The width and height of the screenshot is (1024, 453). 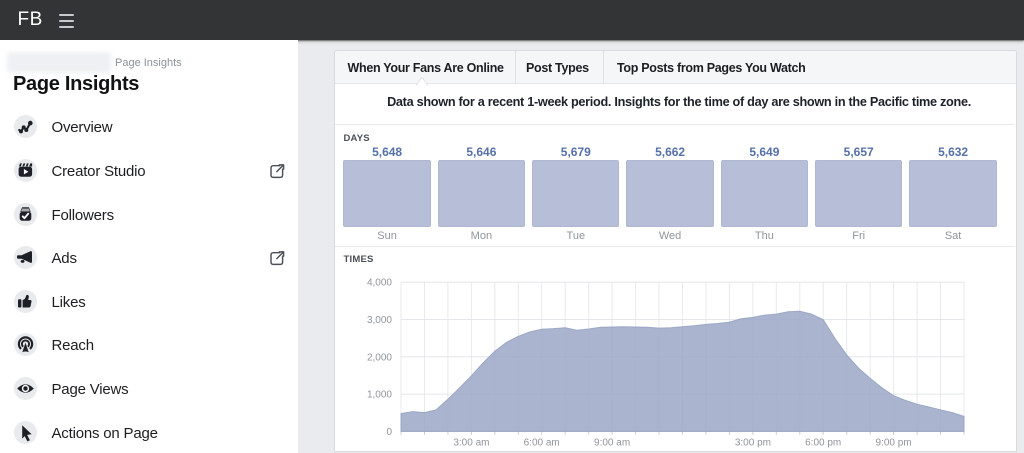 I want to click on svg-text: 0, so click(x=389, y=432).